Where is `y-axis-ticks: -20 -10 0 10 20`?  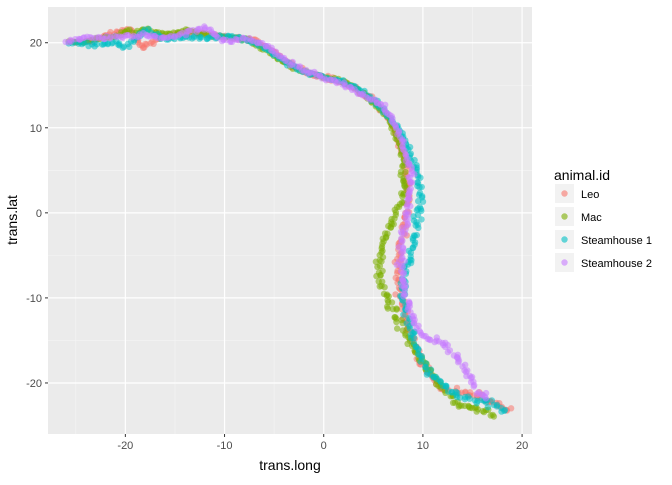
y-axis-ticks: -20 -10 0 10 20 is located at coordinates (37, 214).